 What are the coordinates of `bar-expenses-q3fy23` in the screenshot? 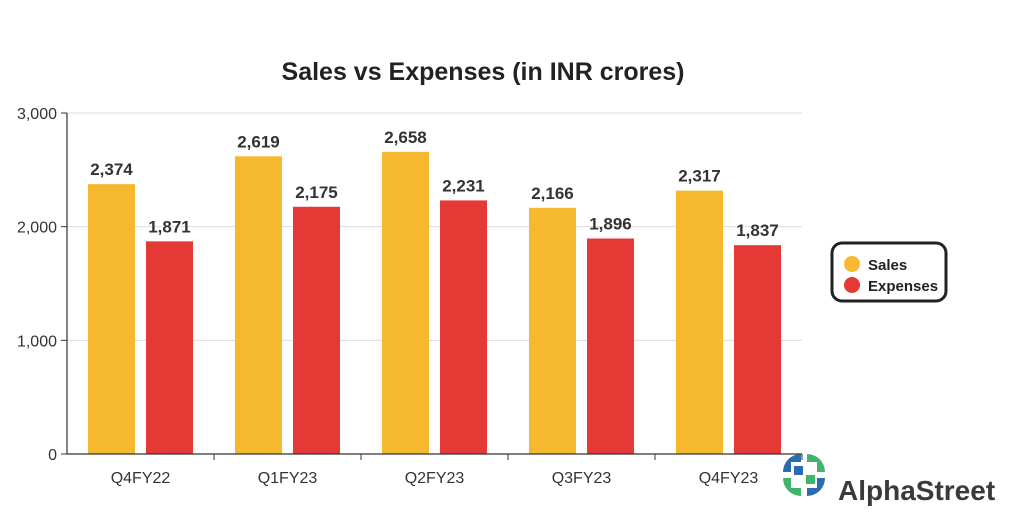 It's located at (610, 346).